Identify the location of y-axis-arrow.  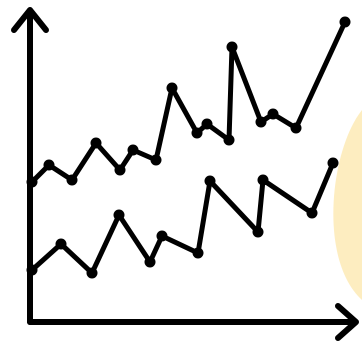
(30, 20).